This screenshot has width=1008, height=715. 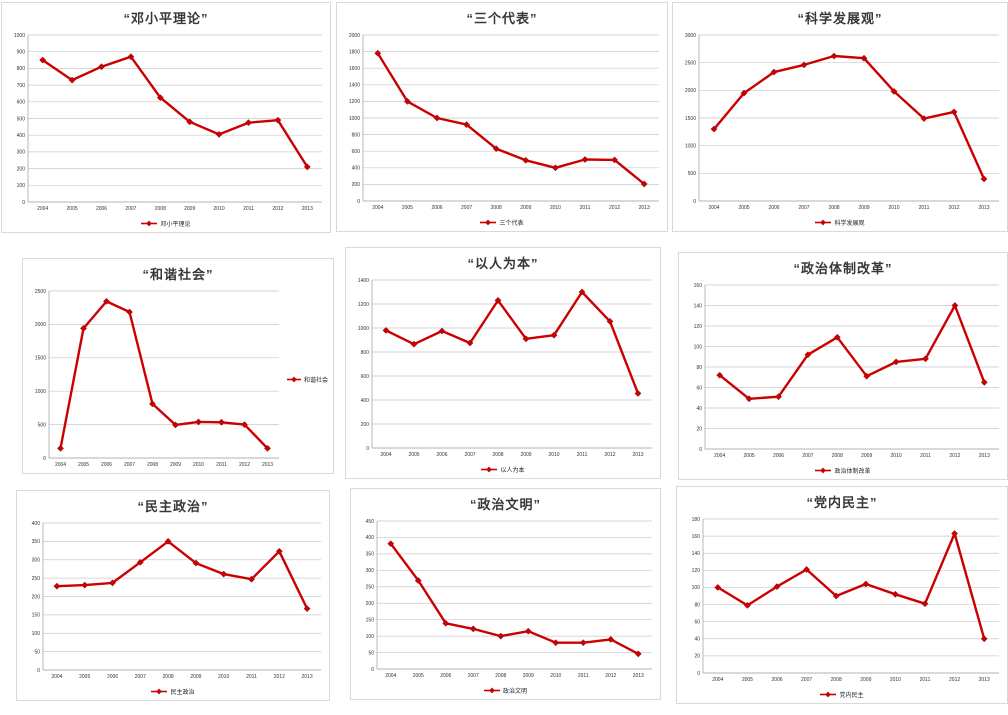 I want to click on legend-label: 政治体制改革, so click(x=852, y=472).